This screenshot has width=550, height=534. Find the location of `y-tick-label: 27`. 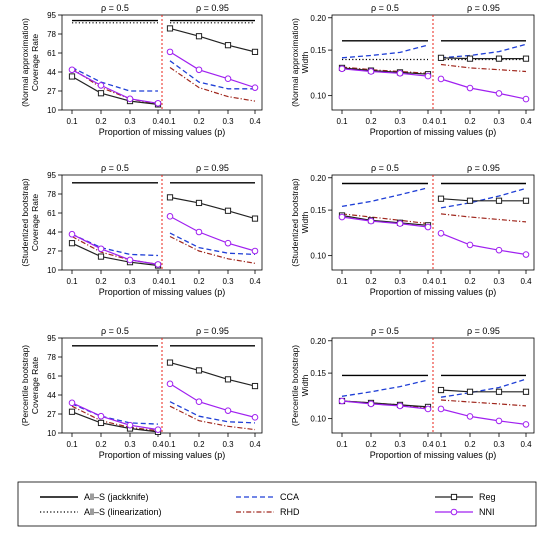

y-tick-label: 27 is located at coordinates (51, 414).